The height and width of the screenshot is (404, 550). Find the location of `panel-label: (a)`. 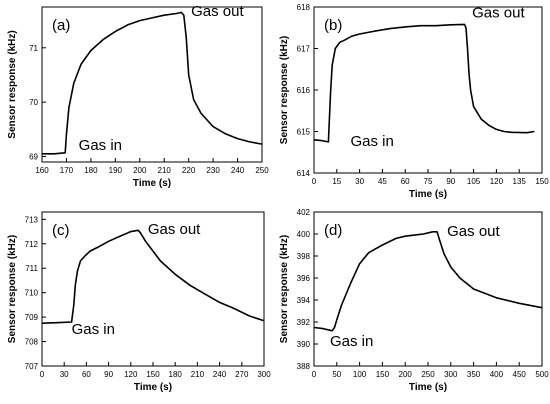

panel-label: (a) is located at coordinates (61, 25).